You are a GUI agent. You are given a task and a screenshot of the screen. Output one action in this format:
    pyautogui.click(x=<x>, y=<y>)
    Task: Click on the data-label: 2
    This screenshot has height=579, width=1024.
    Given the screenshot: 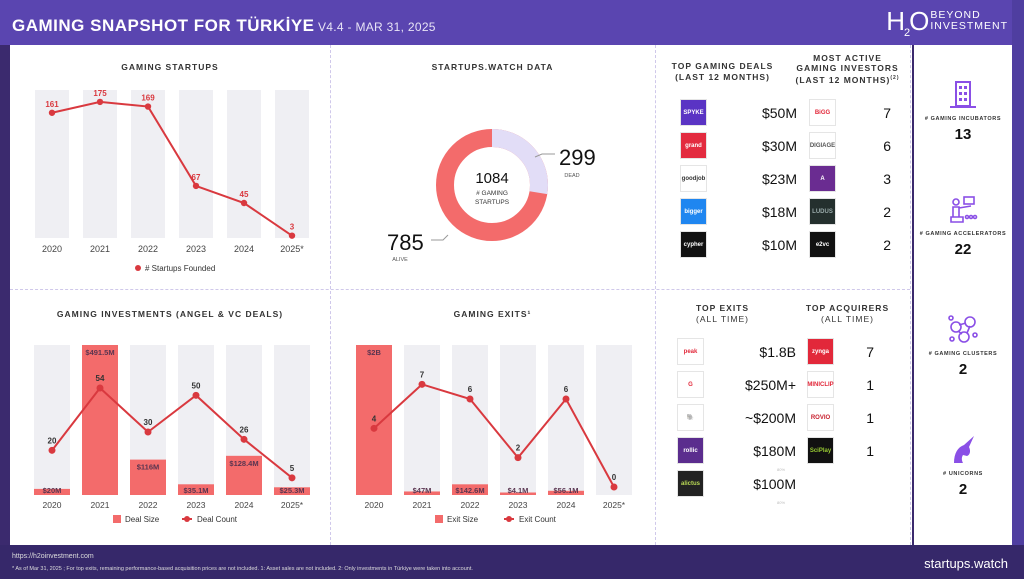 What is the action you would take?
    pyautogui.click(x=518, y=448)
    